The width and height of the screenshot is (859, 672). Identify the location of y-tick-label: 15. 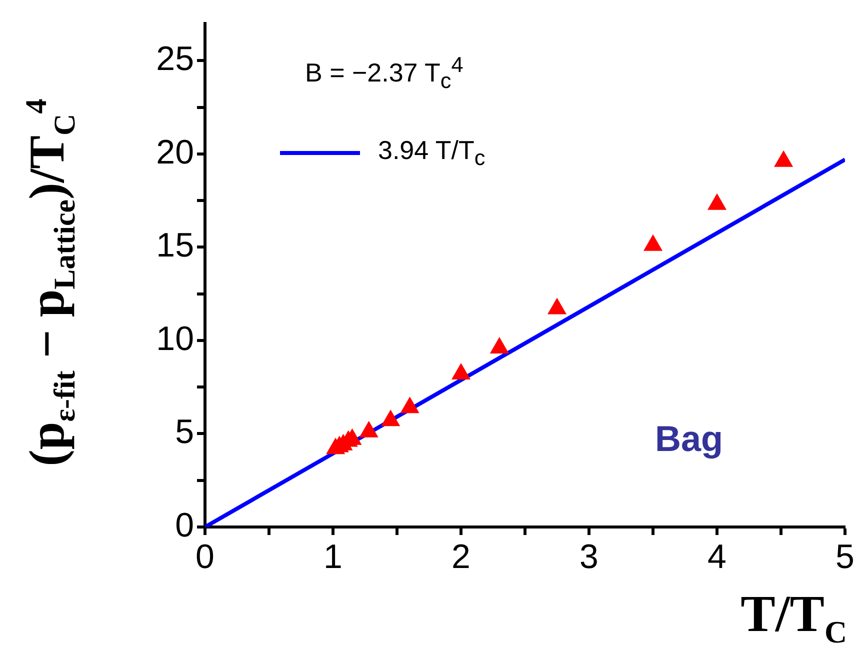
(175, 245).